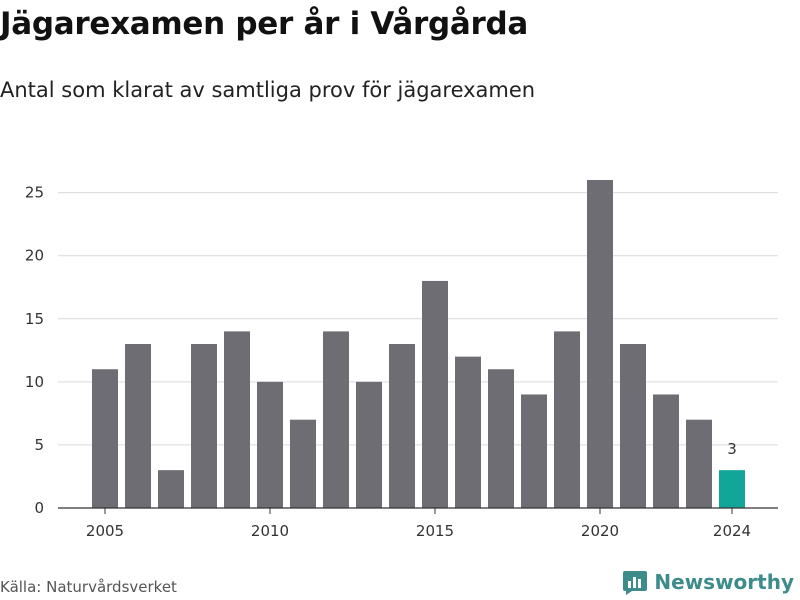  Describe the element at coordinates (138, 426) in the screenshot. I see `bar-2006` at that location.